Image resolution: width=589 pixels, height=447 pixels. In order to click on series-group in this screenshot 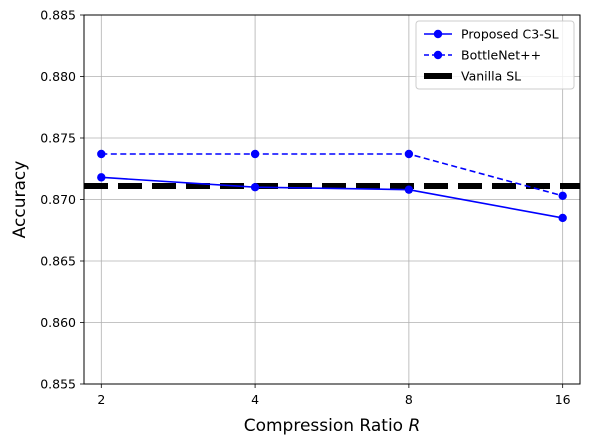, I will do `click(332, 186)`.